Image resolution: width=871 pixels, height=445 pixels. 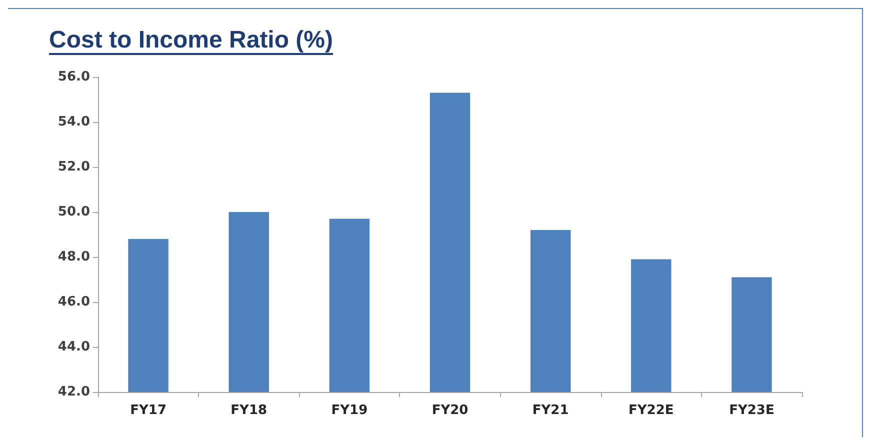 I want to click on x-tick-label: FY18, so click(x=249, y=410).